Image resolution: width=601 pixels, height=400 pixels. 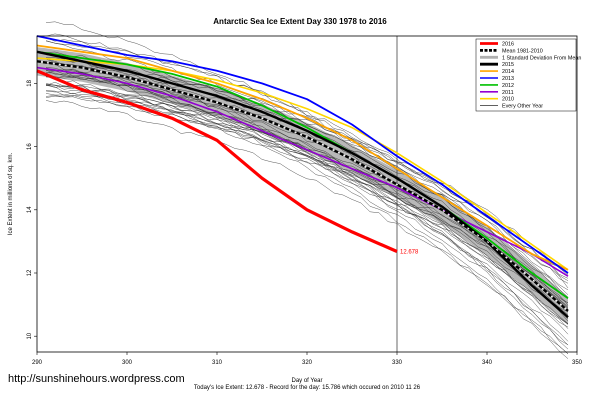 What do you see at coordinates (30, 272) in the screenshot?
I see `y-tick-label: 12` at bounding box center [30, 272].